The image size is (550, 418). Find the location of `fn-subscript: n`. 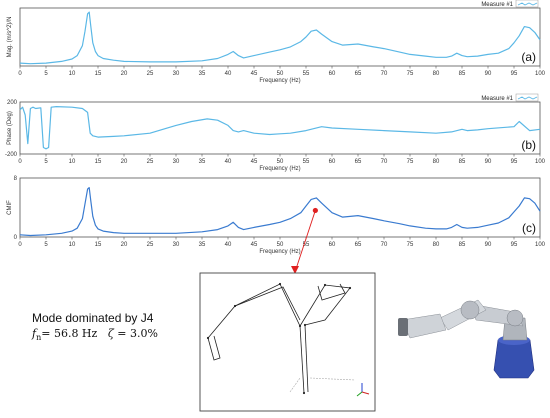

fn-subscript: n is located at coordinates (39, 338).